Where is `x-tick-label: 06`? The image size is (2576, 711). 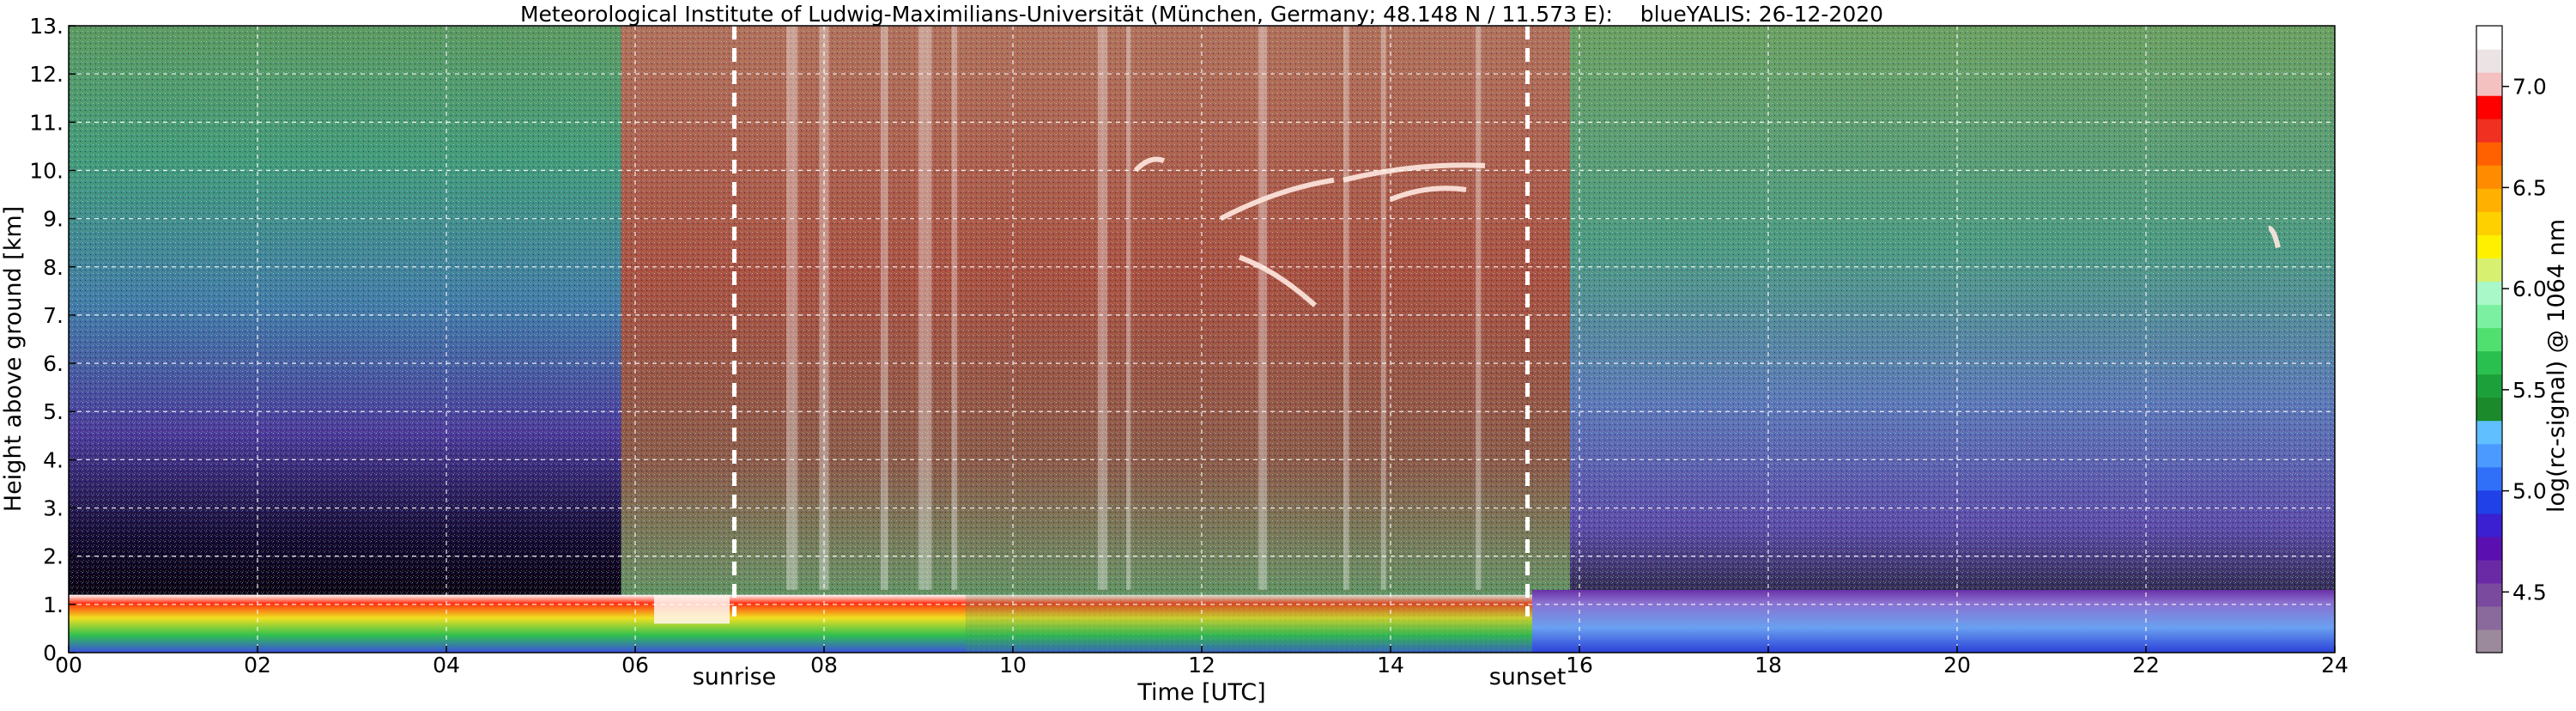 x-tick-label: 06 is located at coordinates (635, 665).